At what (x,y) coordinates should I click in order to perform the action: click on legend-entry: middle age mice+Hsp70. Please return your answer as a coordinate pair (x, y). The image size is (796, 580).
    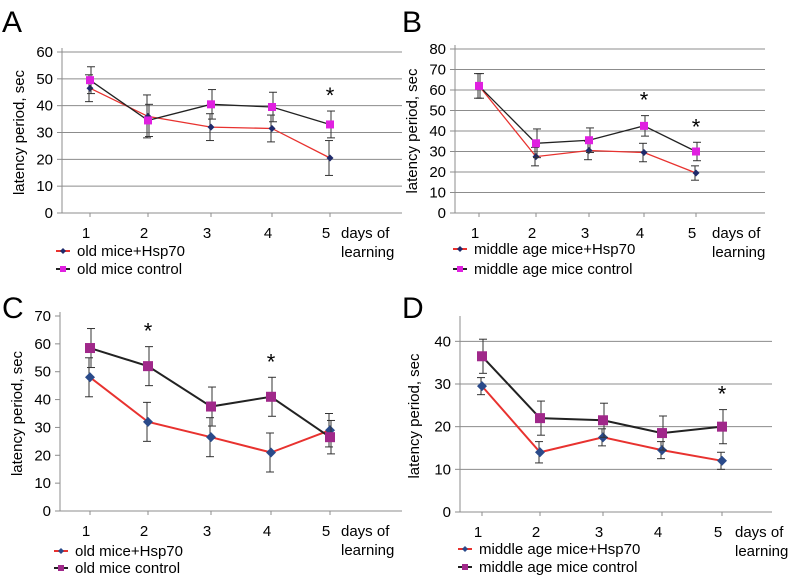
    Looking at the image, I should click on (549, 549).